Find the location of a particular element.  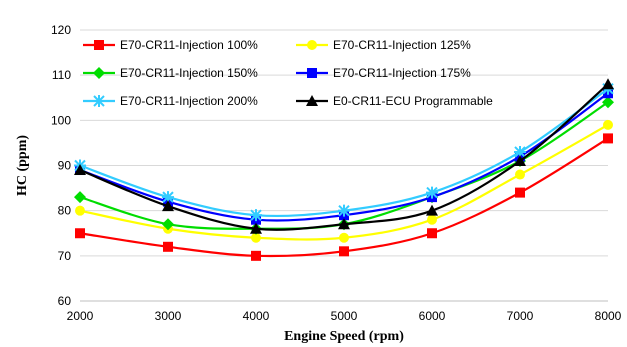

x-tick-label: 3000 is located at coordinates (168, 316).